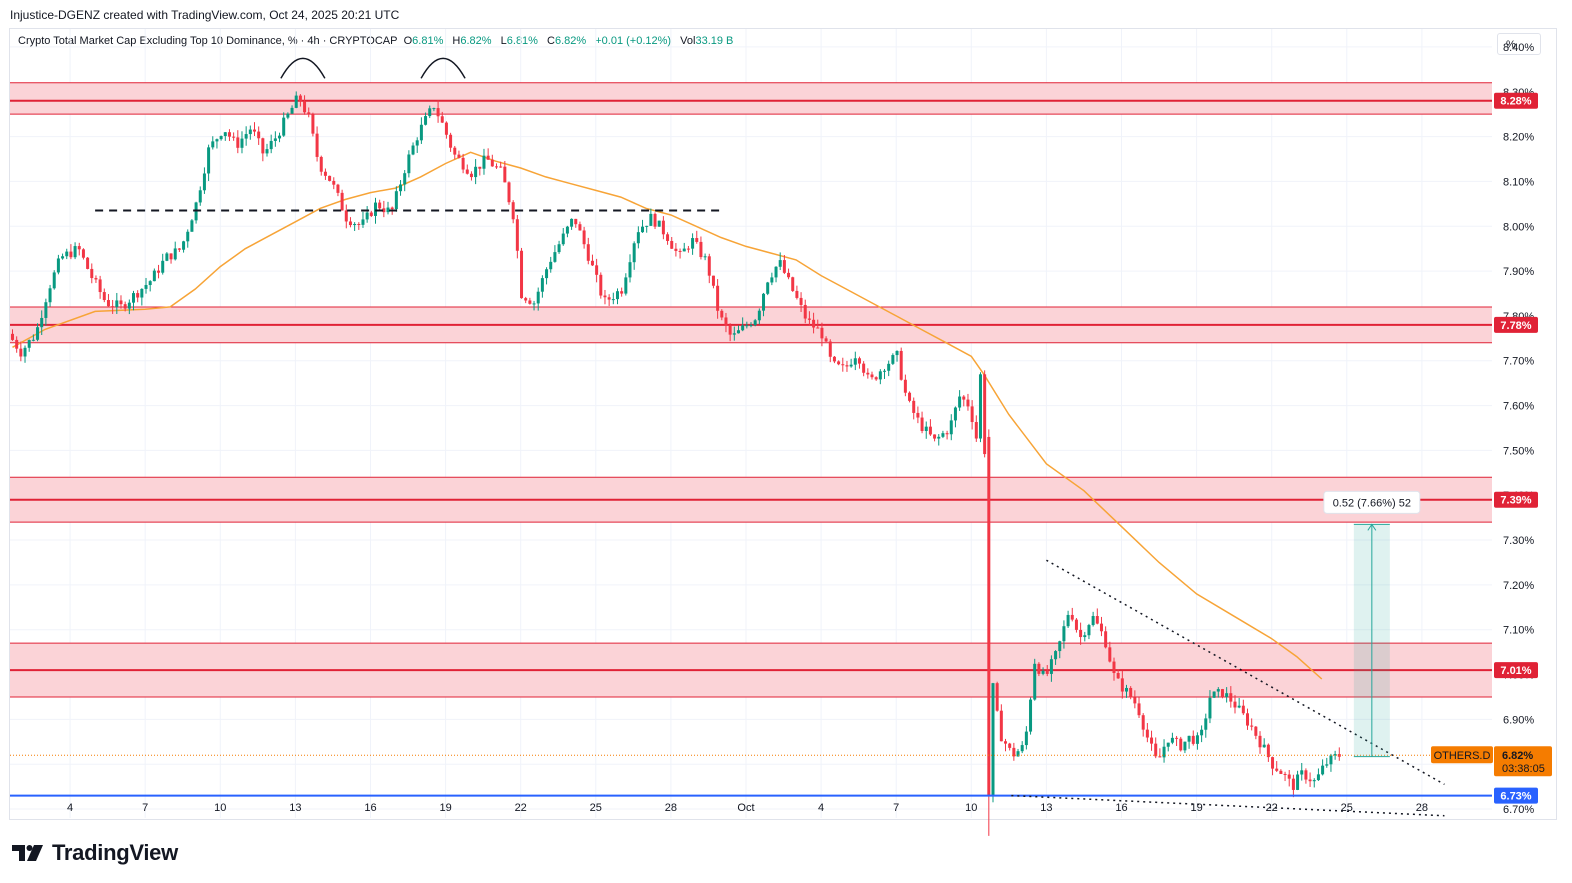 The image size is (1572, 883). Describe the element at coordinates (688, 41) in the screenshot. I see `volume-label: Vol` at that location.